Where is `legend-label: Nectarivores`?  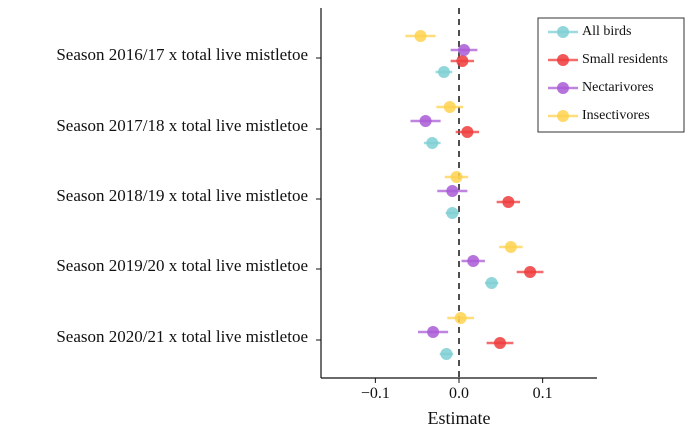
legend-label: Nectarivores is located at coordinates (618, 87).